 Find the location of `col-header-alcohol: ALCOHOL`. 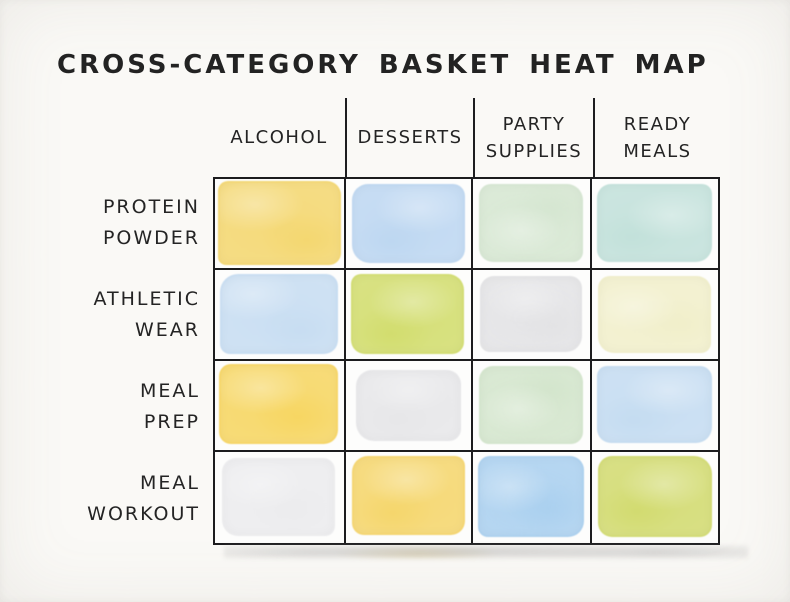

col-header-alcohol: ALCOHOL is located at coordinates (279, 137).